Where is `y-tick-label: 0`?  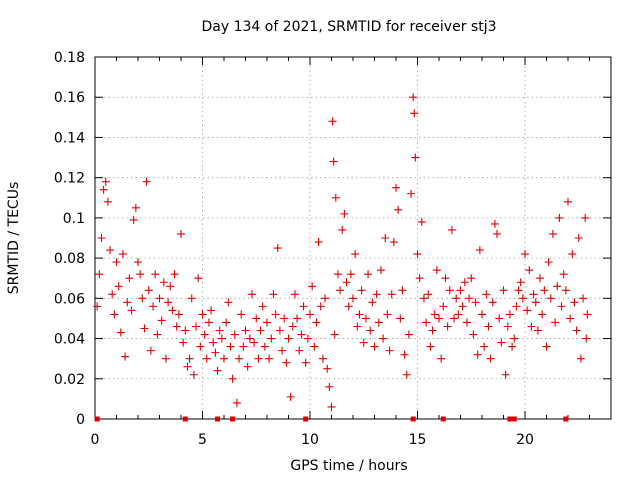
y-tick-label: 0 is located at coordinates (80, 420).